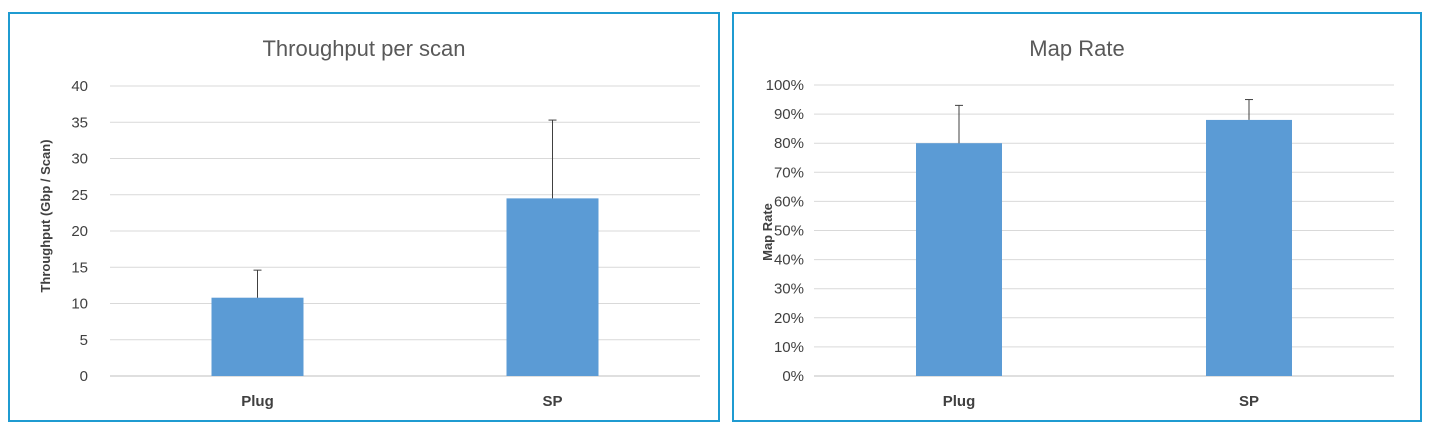 The image size is (1430, 440). I want to click on y-tick-label: 10, so click(79, 304).